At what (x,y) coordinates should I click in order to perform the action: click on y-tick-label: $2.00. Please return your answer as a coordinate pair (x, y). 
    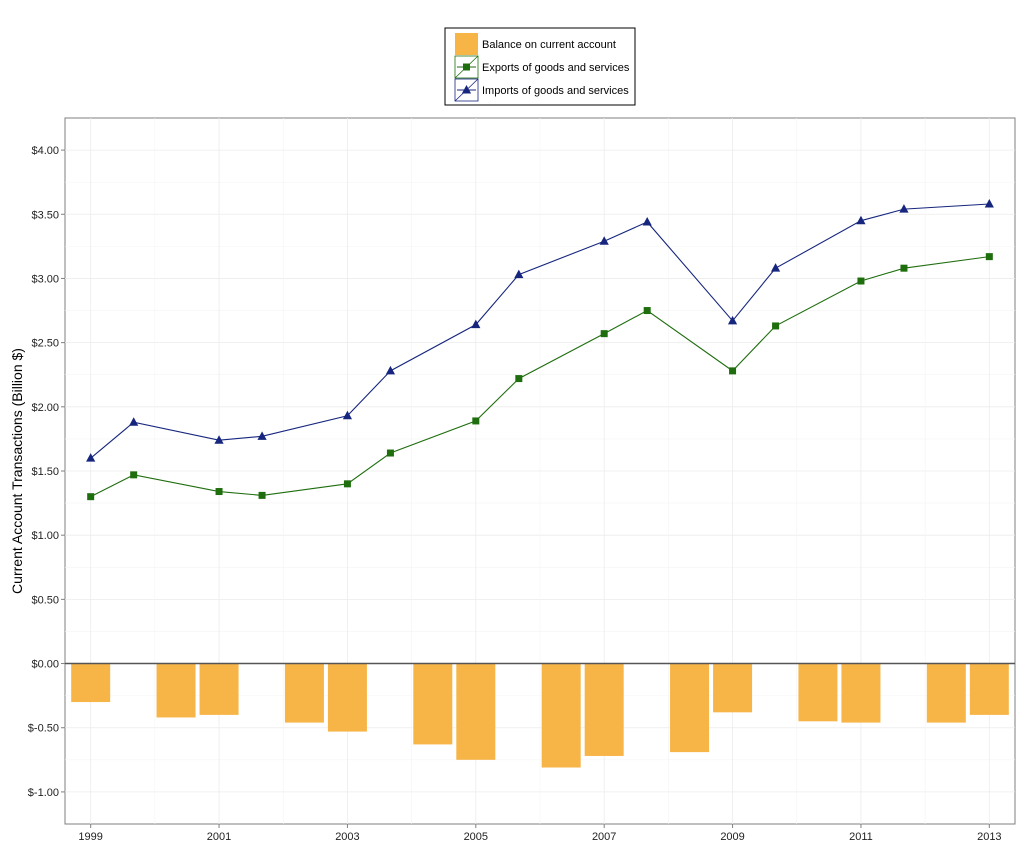
    Looking at the image, I should click on (45, 408).